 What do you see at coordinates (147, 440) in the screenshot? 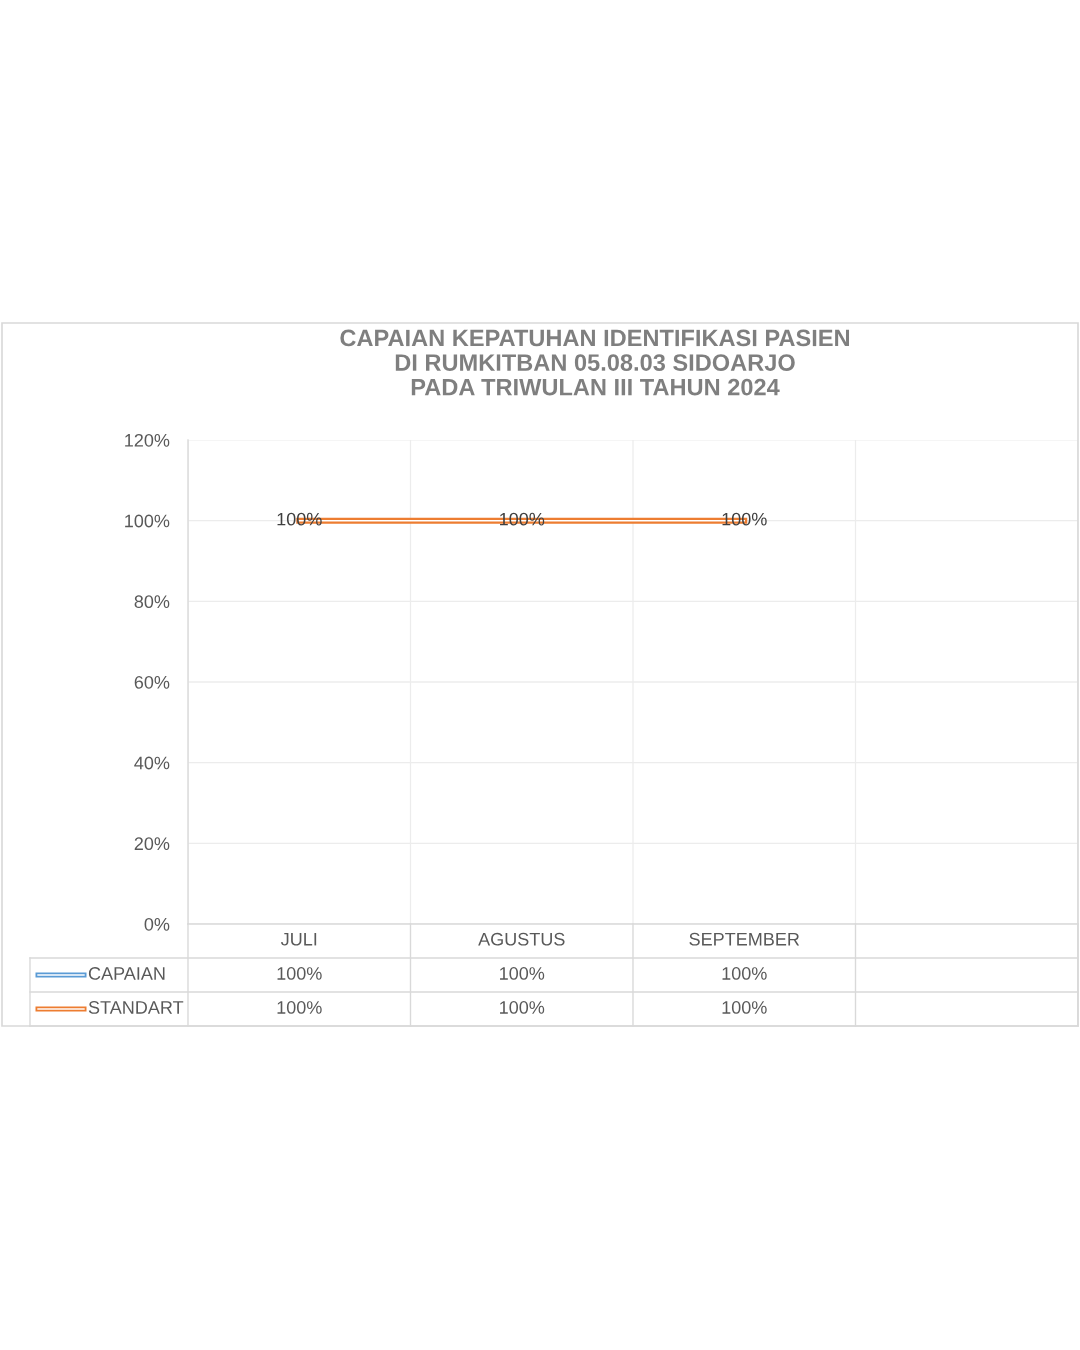
I see `y-tick-label: 120%` at bounding box center [147, 440].